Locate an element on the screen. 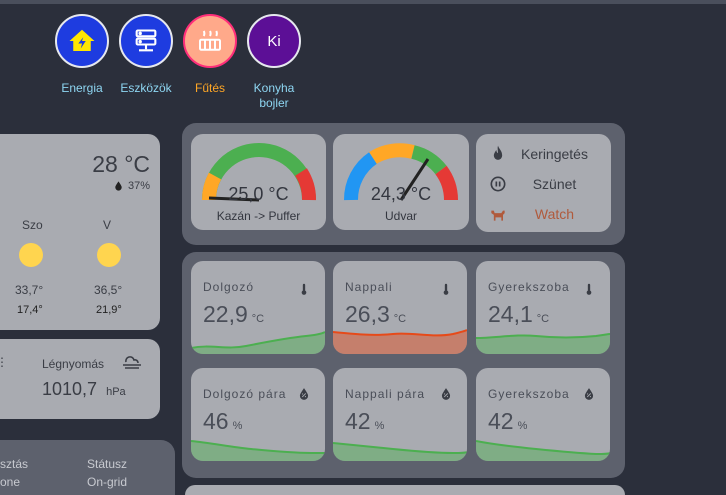 The height and width of the screenshot is (495, 726). status-col2-label: Státusz is located at coordinates (107, 464).